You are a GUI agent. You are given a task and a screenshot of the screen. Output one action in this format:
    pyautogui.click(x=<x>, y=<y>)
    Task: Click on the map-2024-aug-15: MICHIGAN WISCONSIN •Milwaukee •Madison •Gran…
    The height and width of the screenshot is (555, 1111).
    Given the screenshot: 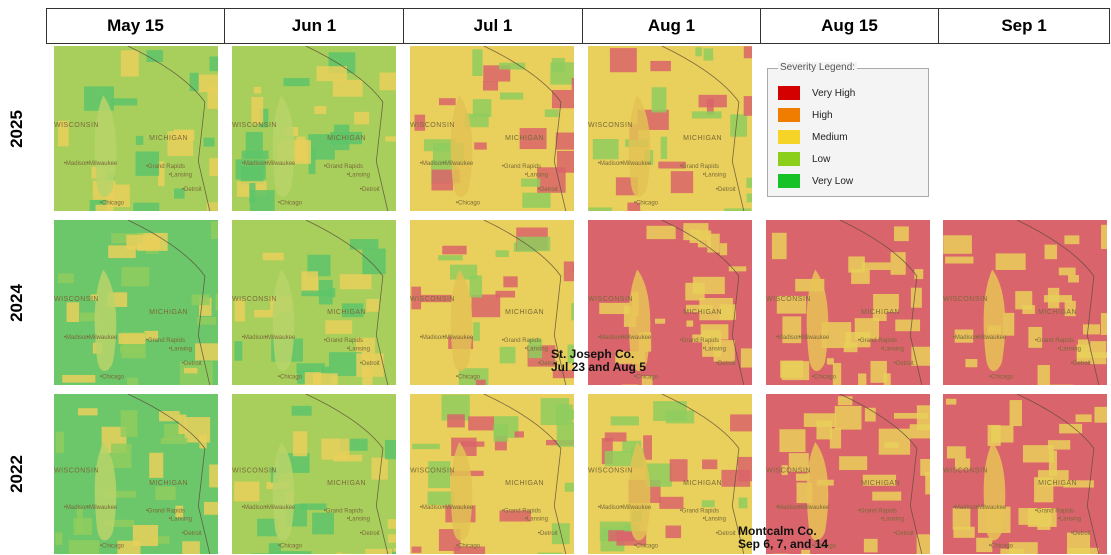 What is the action you would take?
    pyautogui.click(x=848, y=302)
    